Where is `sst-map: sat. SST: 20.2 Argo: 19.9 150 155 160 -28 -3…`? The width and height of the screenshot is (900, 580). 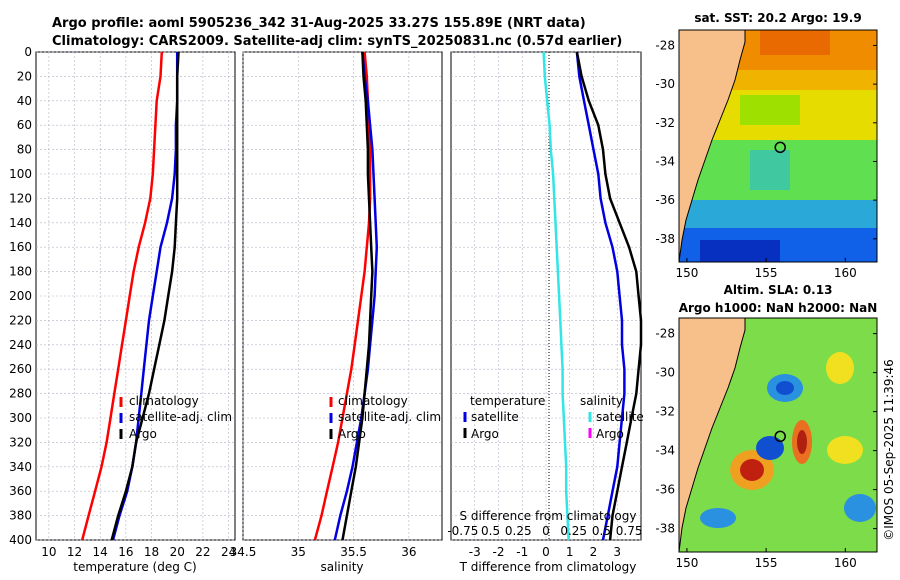 sst-map: sat. SST: 20.2 Argo: 19.9 150 155 160 -28 -3… is located at coordinates (766, 145).